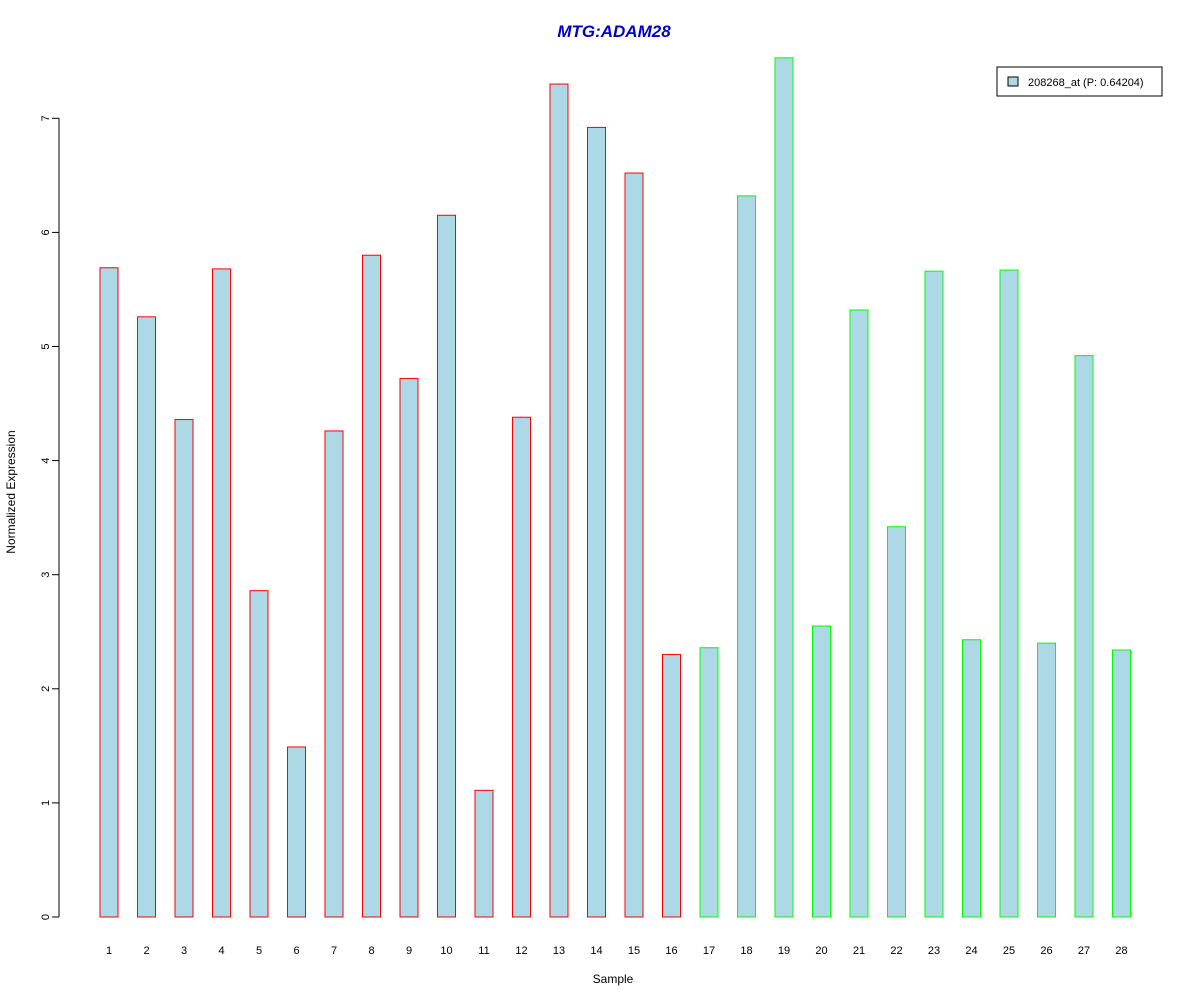  I want to click on x-tick-label: 11, so click(483, 951).